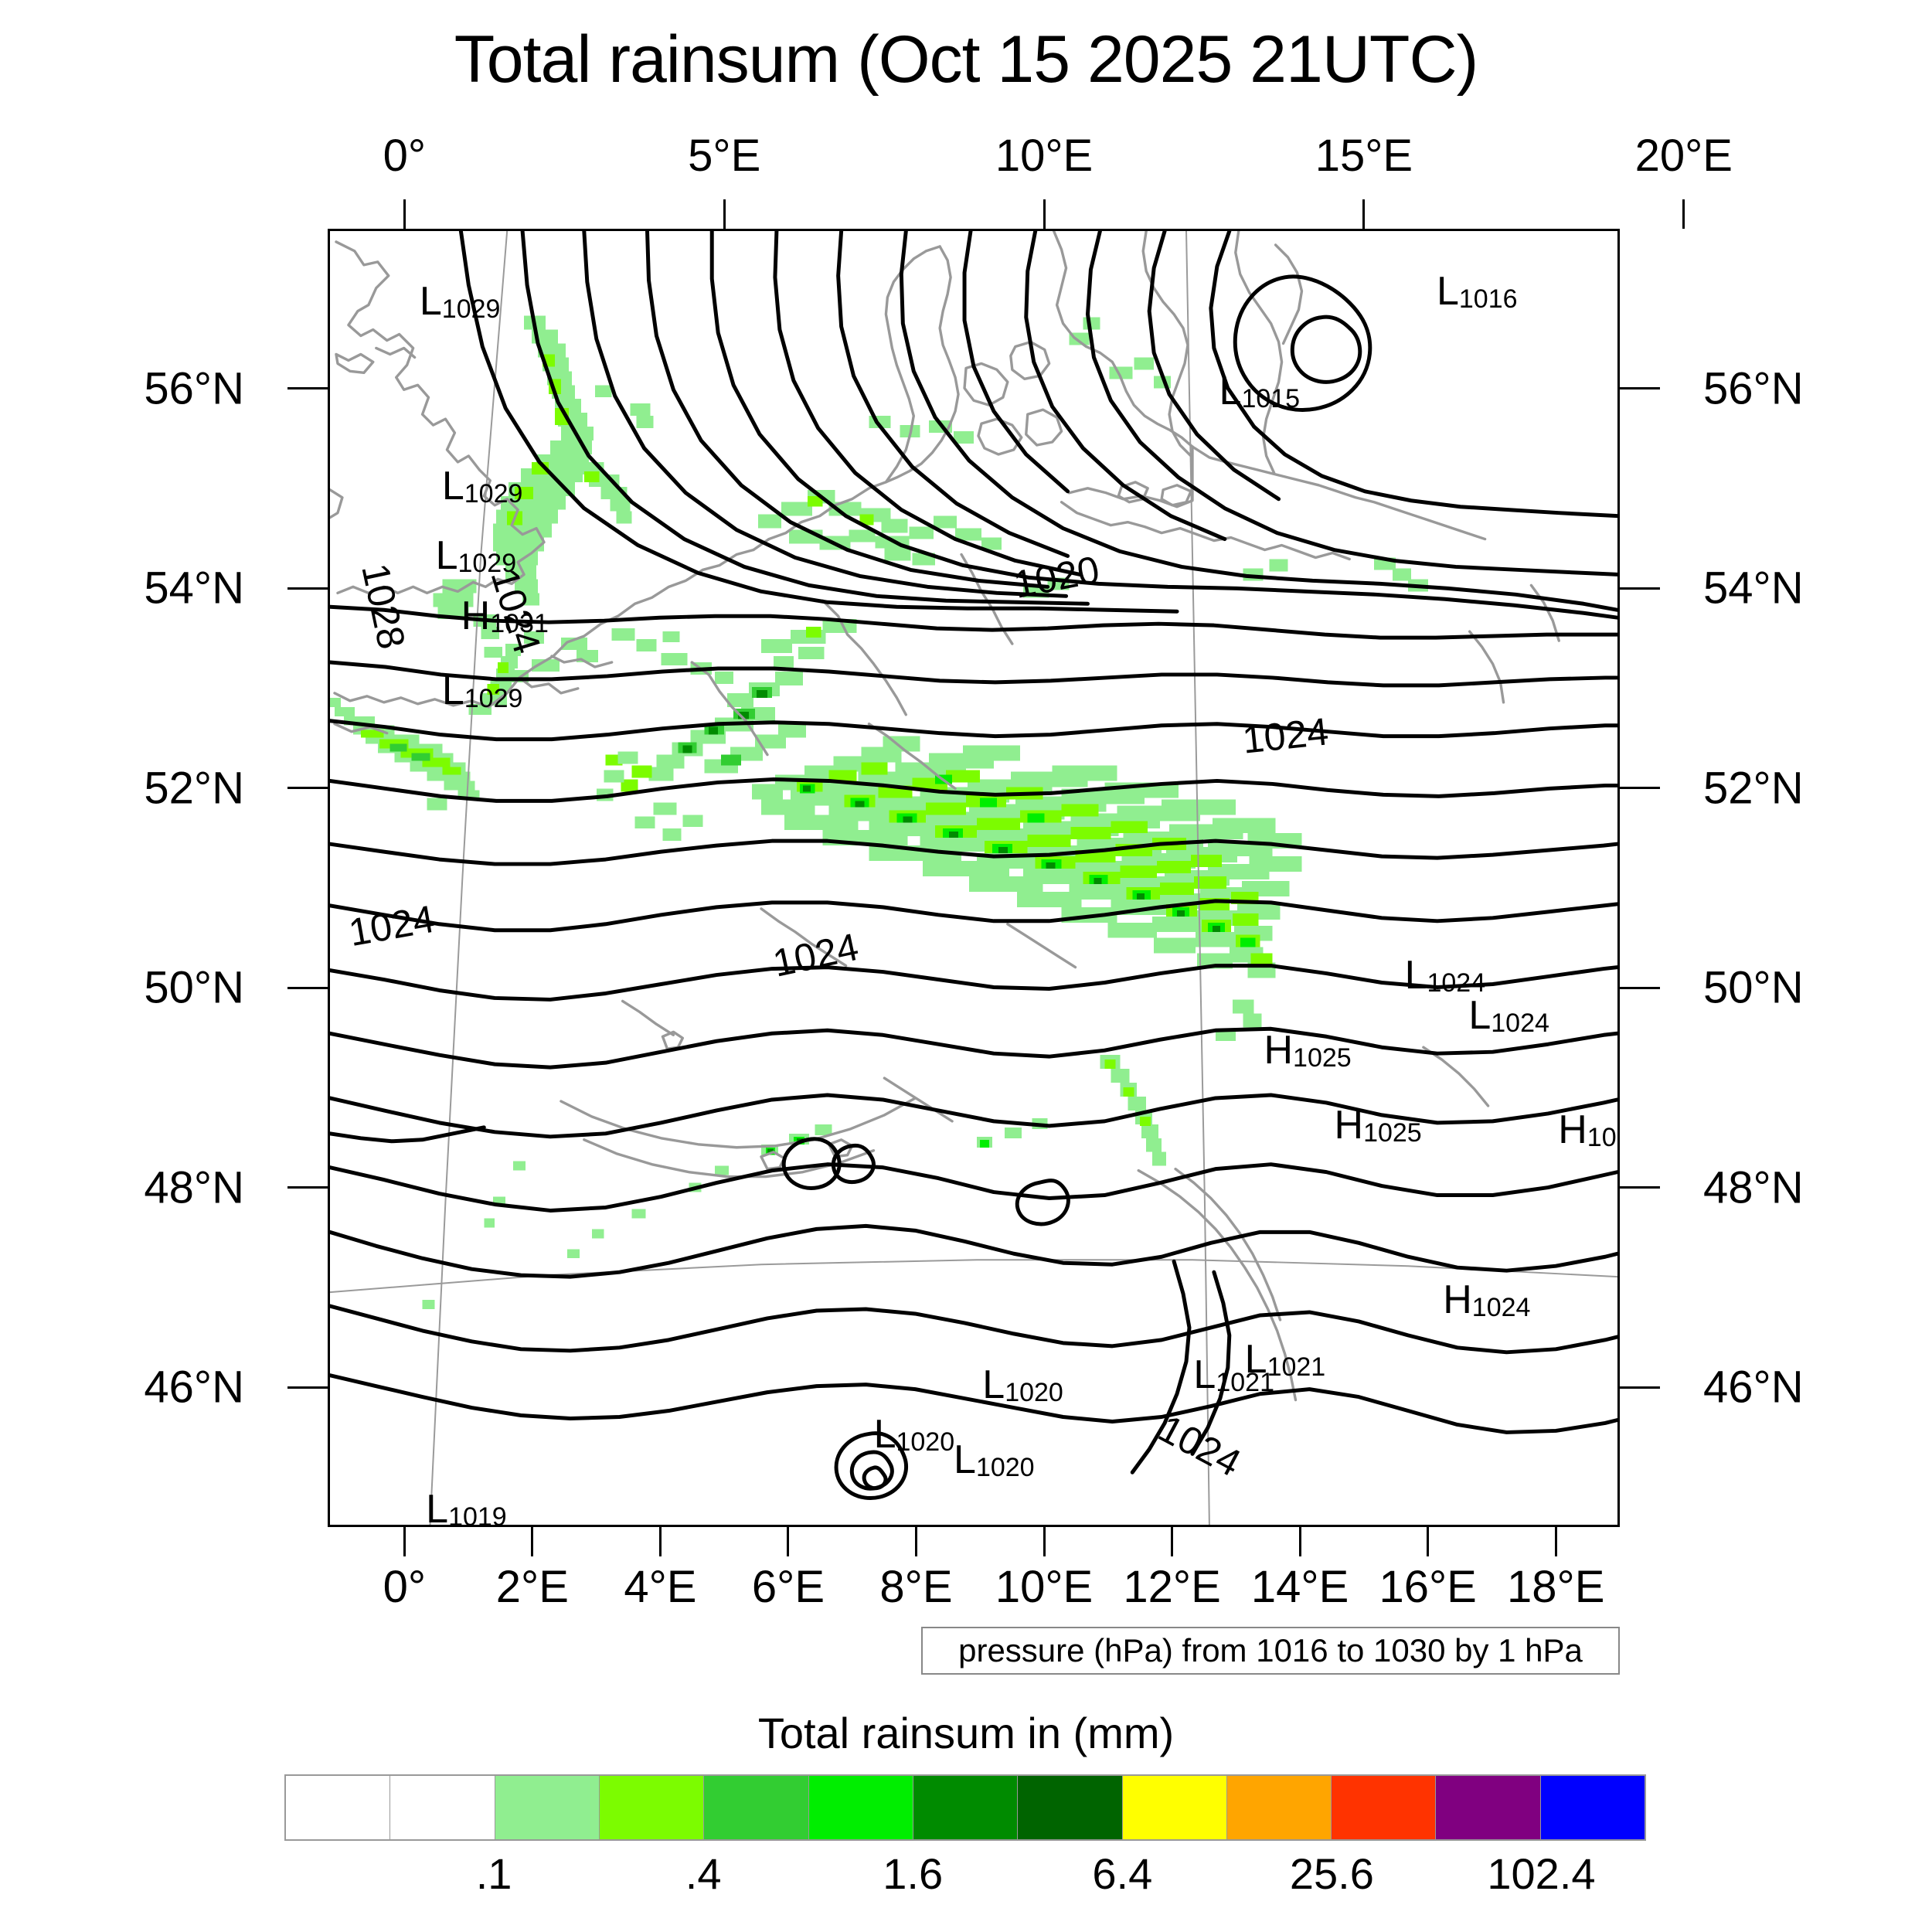  I want to click on pressure-center-l-18: L1019, so click(467, 1508).